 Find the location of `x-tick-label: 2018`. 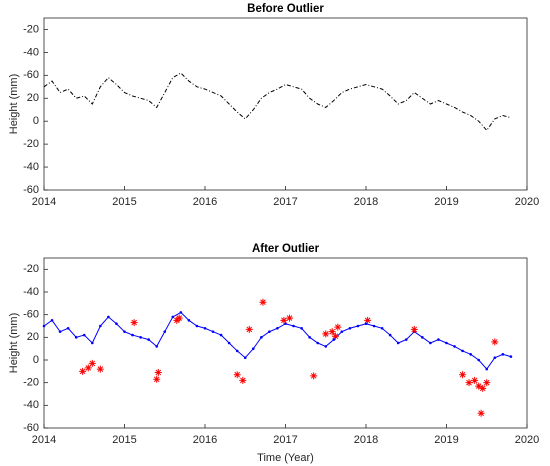

x-tick-label: 2018 is located at coordinates (366, 202).